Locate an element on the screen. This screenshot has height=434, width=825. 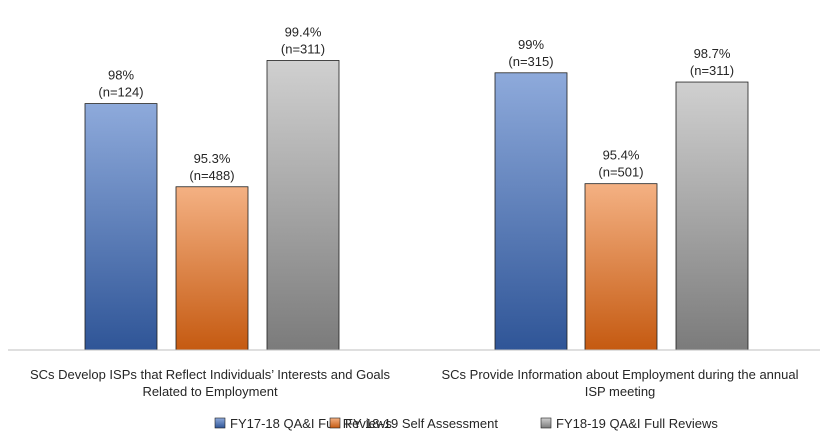
value-label-series1-cat1-n: (n=124) is located at coordinates (120, 92).